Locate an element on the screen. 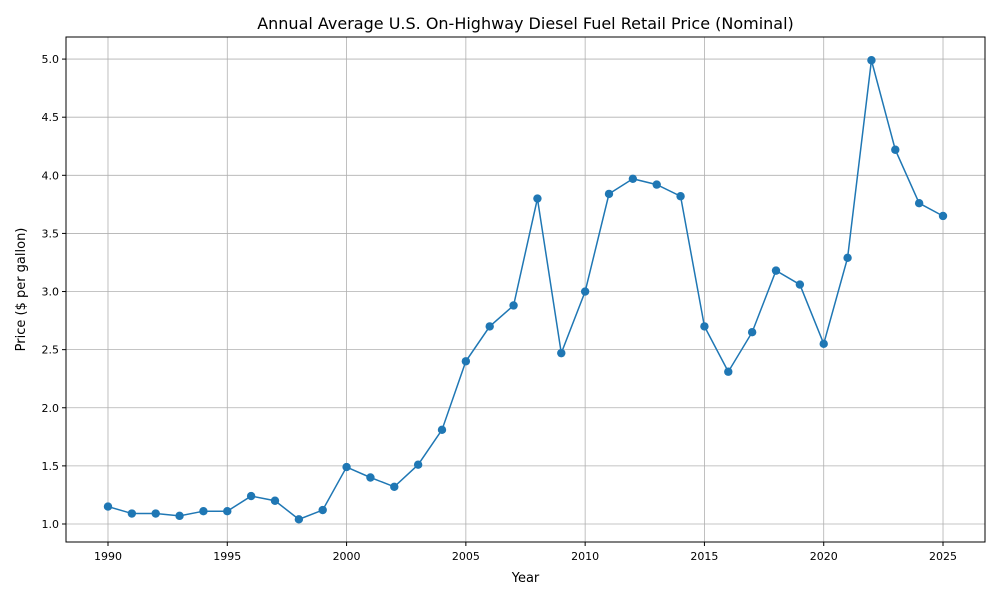 The width and height of the screenshot is (1000, 604). data-point-2022 is located at coordinates (871, 60).